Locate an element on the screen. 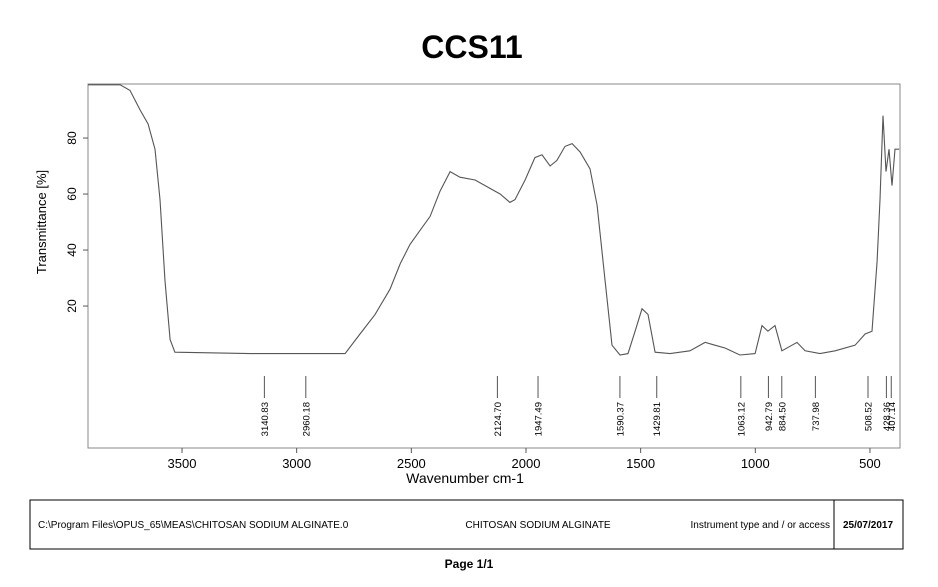 The image size is (938, 587). y-tick-label: 40 is located at coordinates (72, 250).